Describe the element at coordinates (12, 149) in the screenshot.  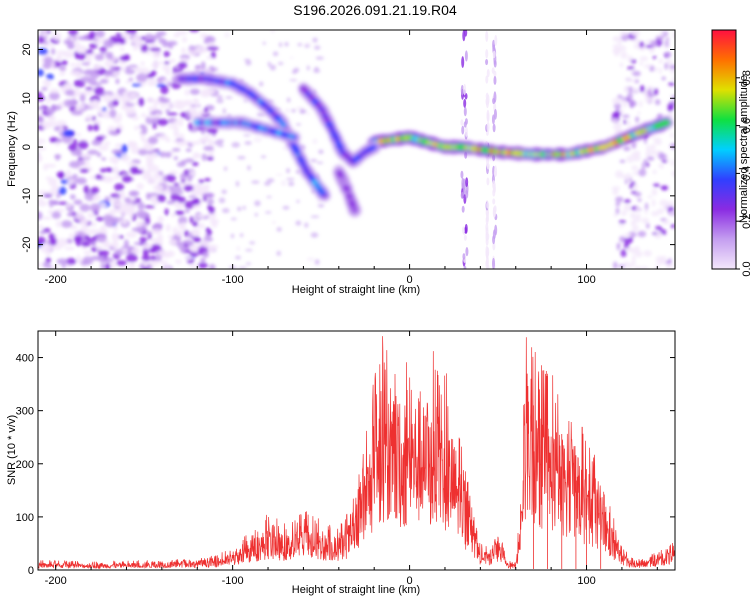
I see `spectrogram-y-axis-title: Frequency (Hz)` at that location.